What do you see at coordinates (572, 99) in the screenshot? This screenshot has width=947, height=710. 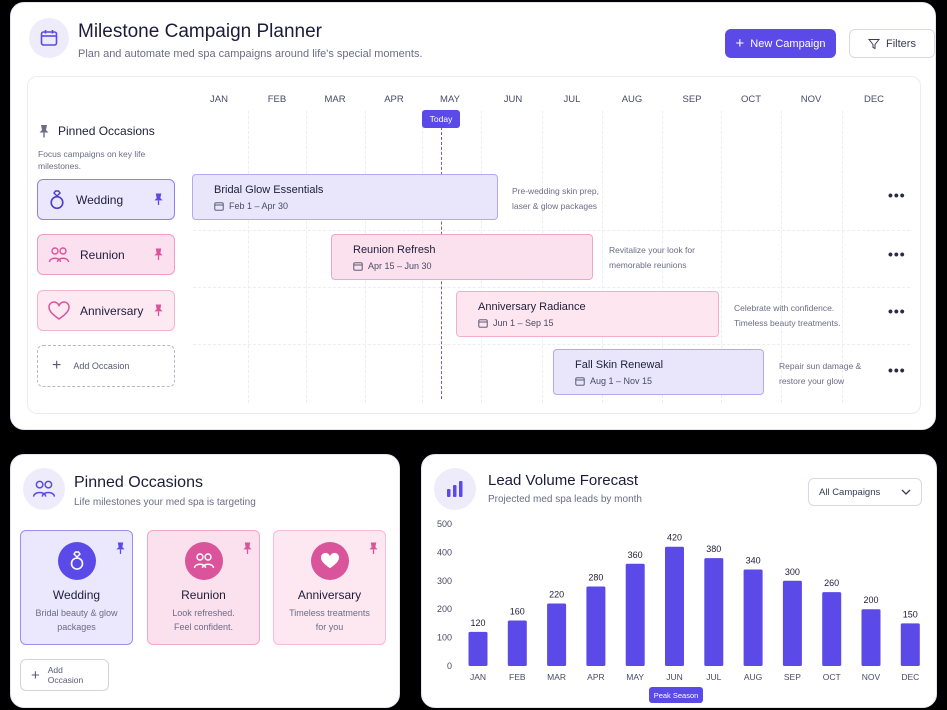 I see `month-label: JUL` at bounding box center [572, 99].